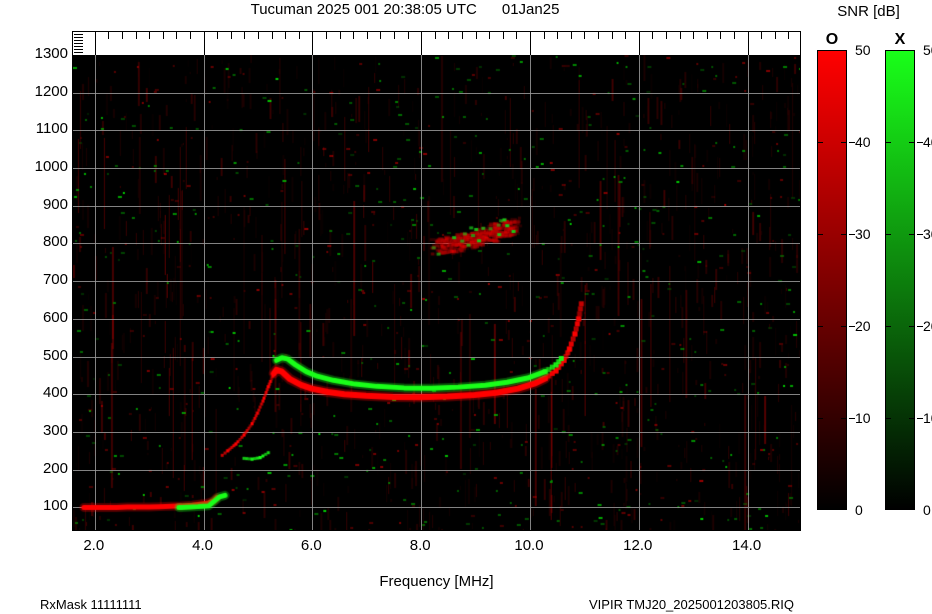  What do you see at coordinates (638, 545) in the screenshot?
I see `x-tick-label: 12.0` at bounding box center [638, 545].